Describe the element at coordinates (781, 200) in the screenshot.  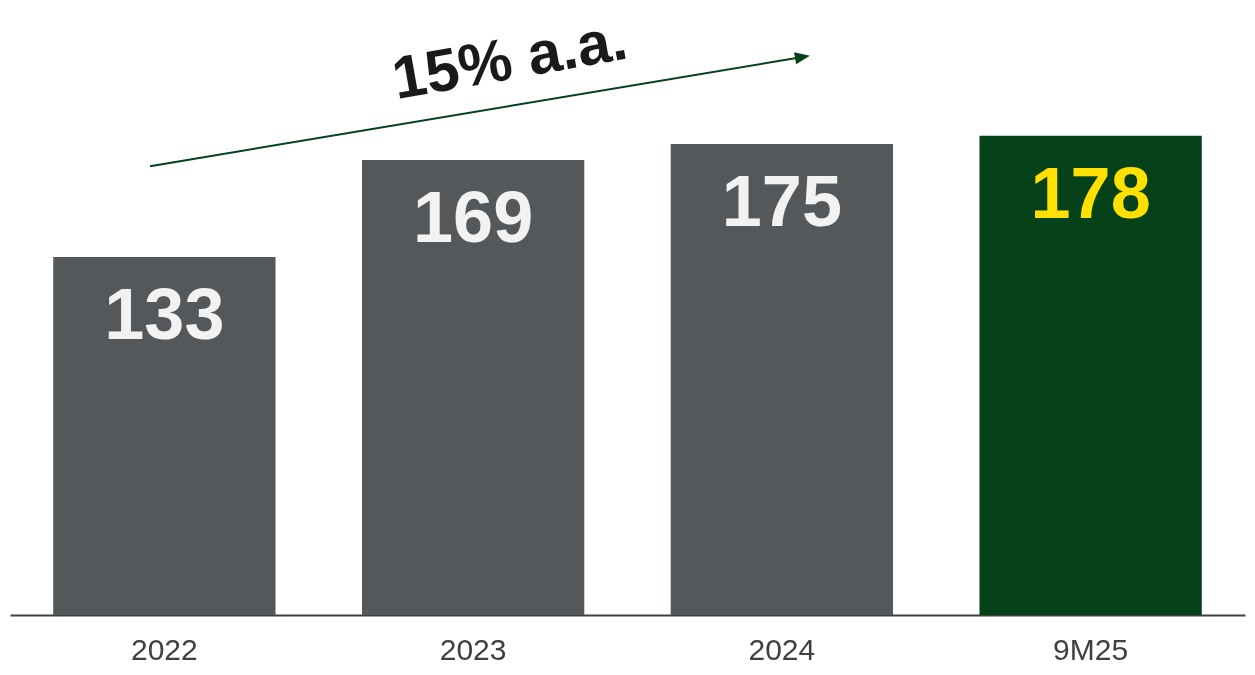
I see `data-label: 175` at that location.